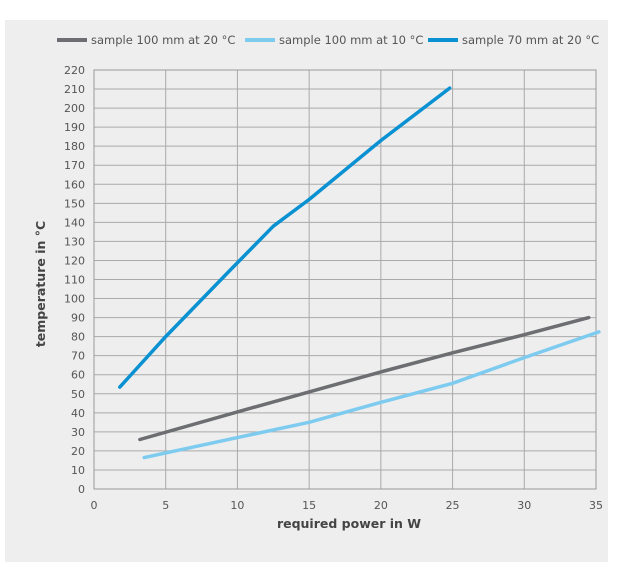 This screenshot has width=619, height=567. I want to click on y-tick-label: 100, so click(74, 299).